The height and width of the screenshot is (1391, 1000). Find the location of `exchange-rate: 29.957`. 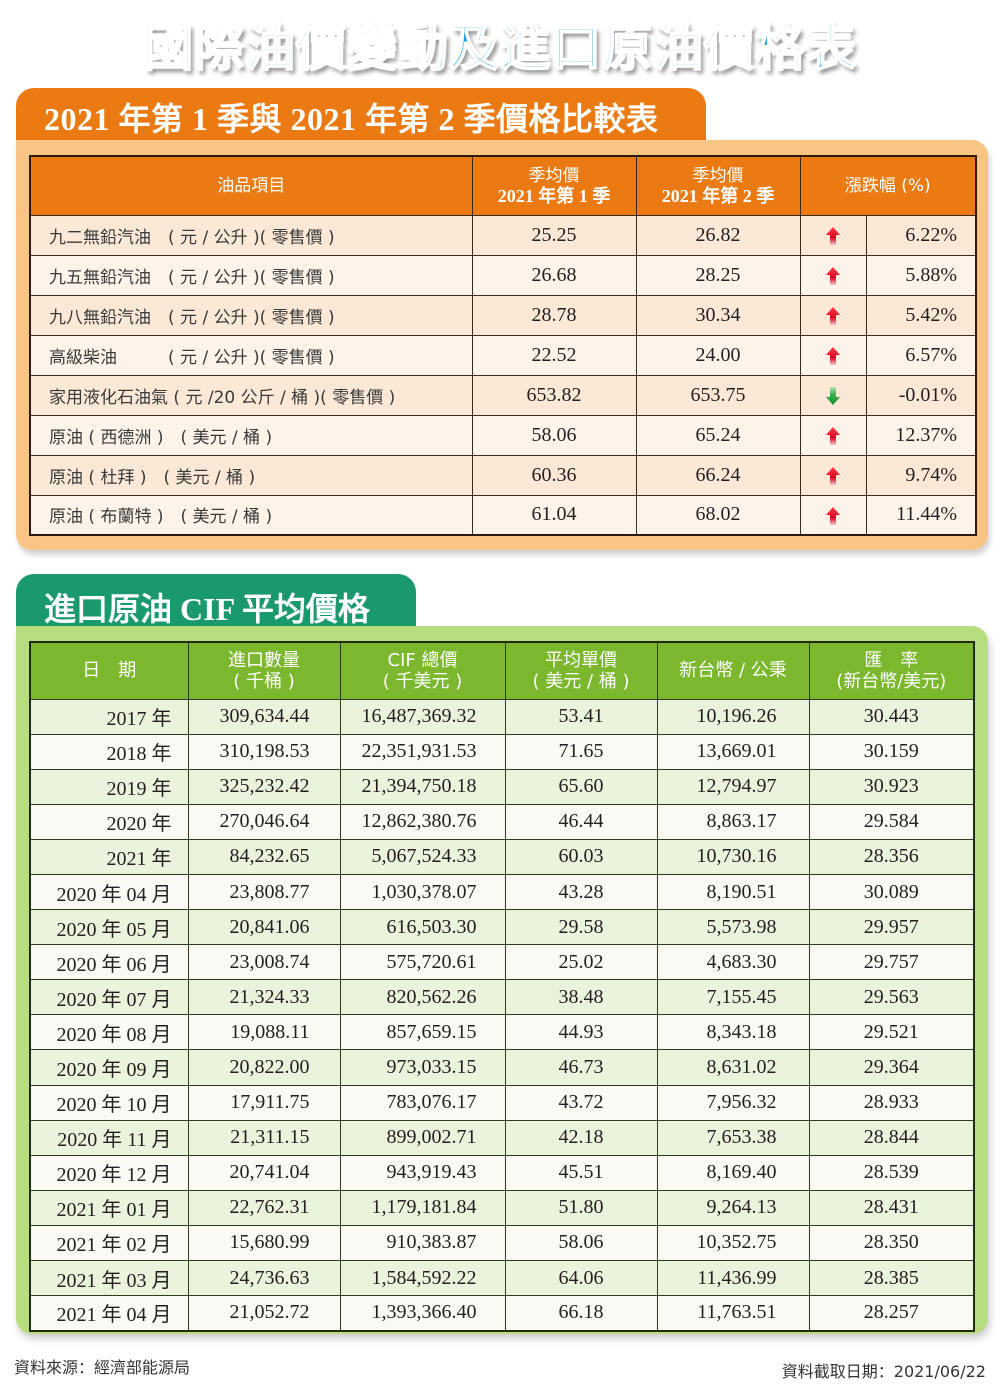

exchange-rate: 29.957 is located at coordinates (891, 927).